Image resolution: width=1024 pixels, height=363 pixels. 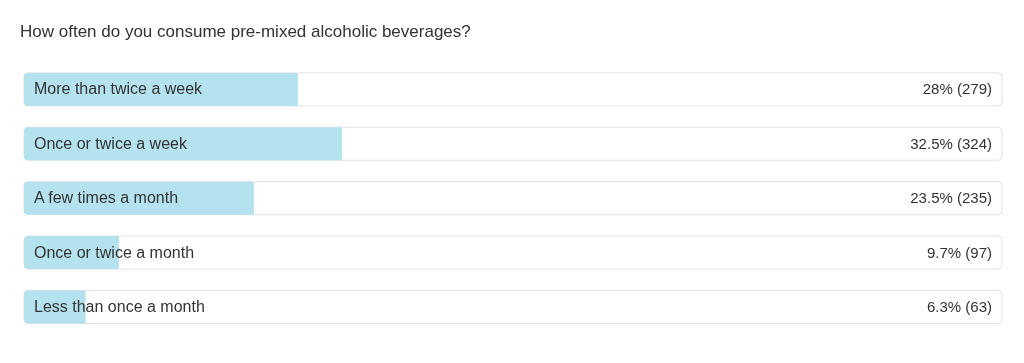 I want to click on data-label: 9.7% (97), so click(x=959, y=252).